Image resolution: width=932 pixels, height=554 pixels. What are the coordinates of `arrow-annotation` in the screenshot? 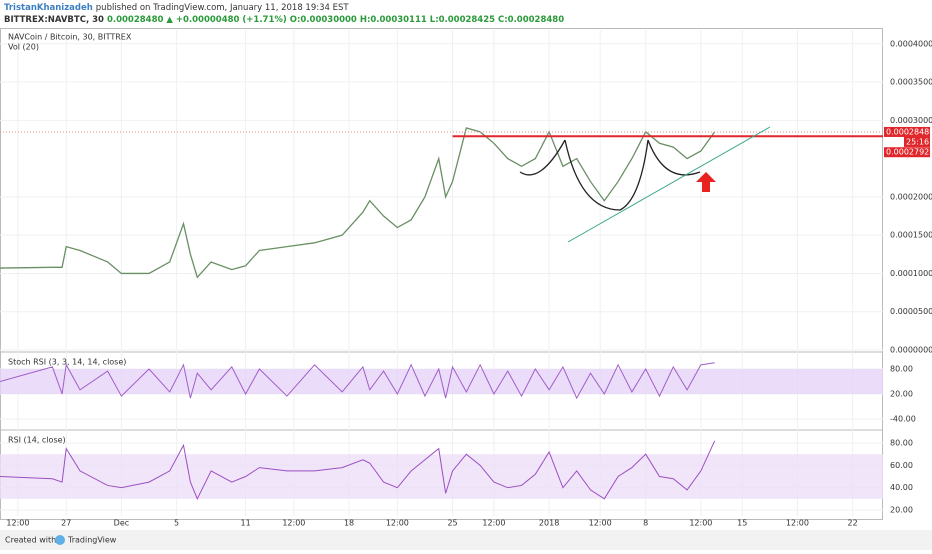 It's located at (706, 182).